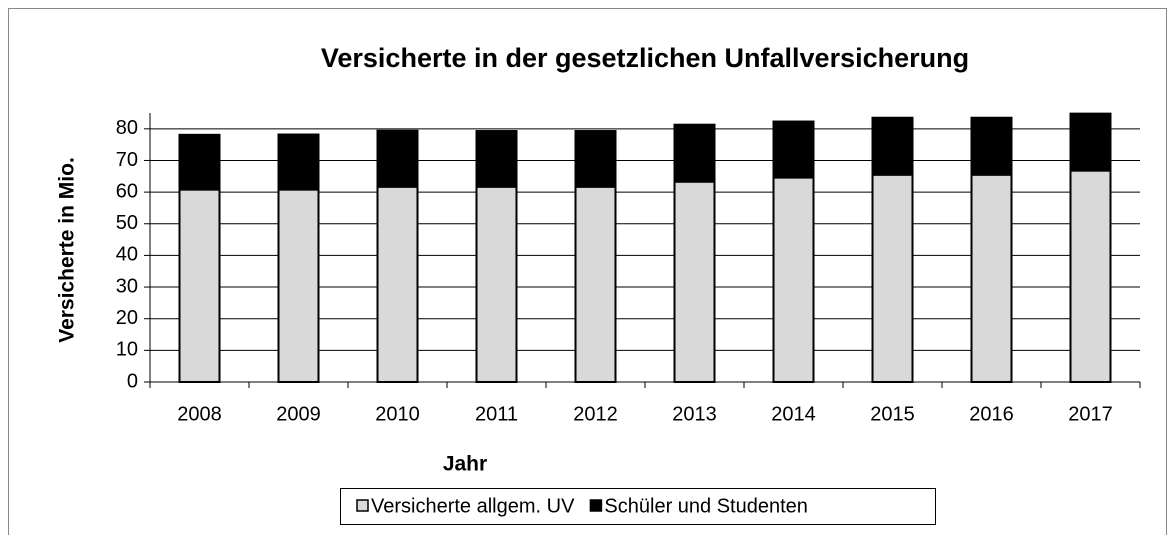  I want to click on x-tick-label: 2014, so click(793, 414).